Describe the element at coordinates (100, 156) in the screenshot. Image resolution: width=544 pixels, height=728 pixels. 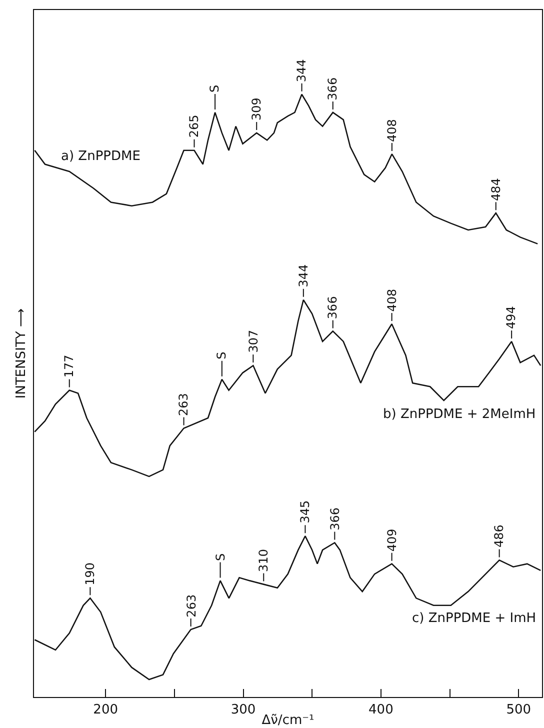
I see `series-label: a) ZnPPDME` at that location.